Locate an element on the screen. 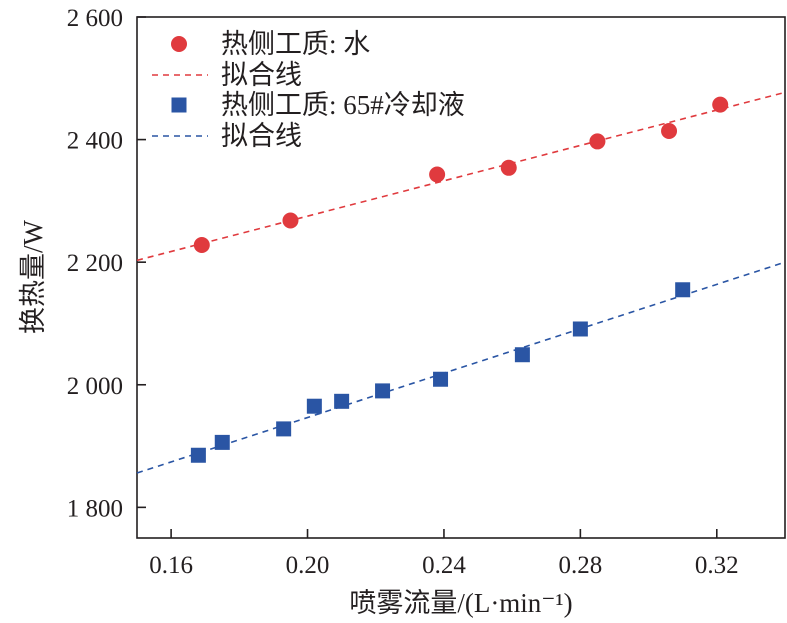  x-tick-label: 0.16 is located at coordinates (171, 565).